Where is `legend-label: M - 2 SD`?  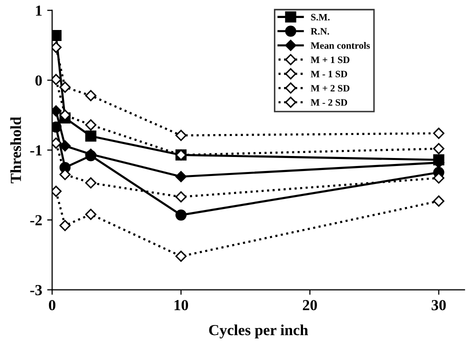 legend-label: M - 2 SD is located at coordinates (329, 102).